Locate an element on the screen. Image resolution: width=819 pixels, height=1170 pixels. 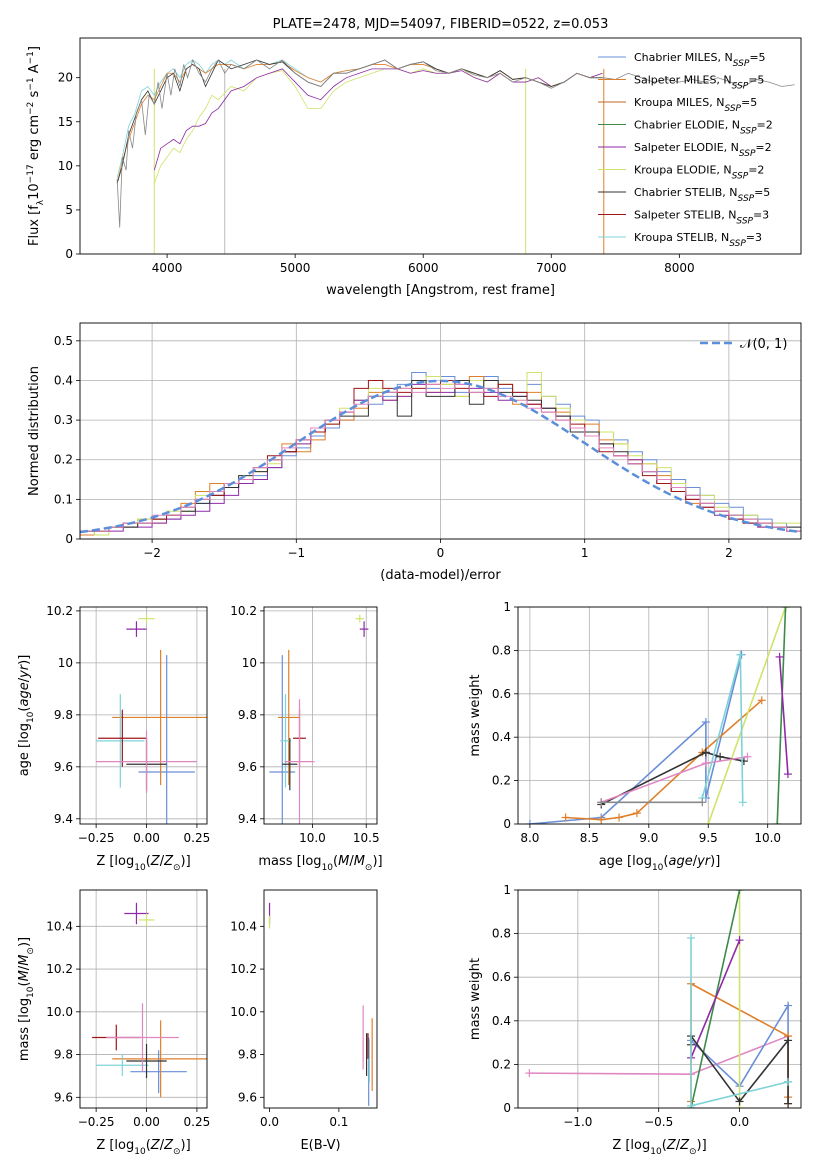
spectrum-y-label-part: λ is located at coordinates (41, 202).